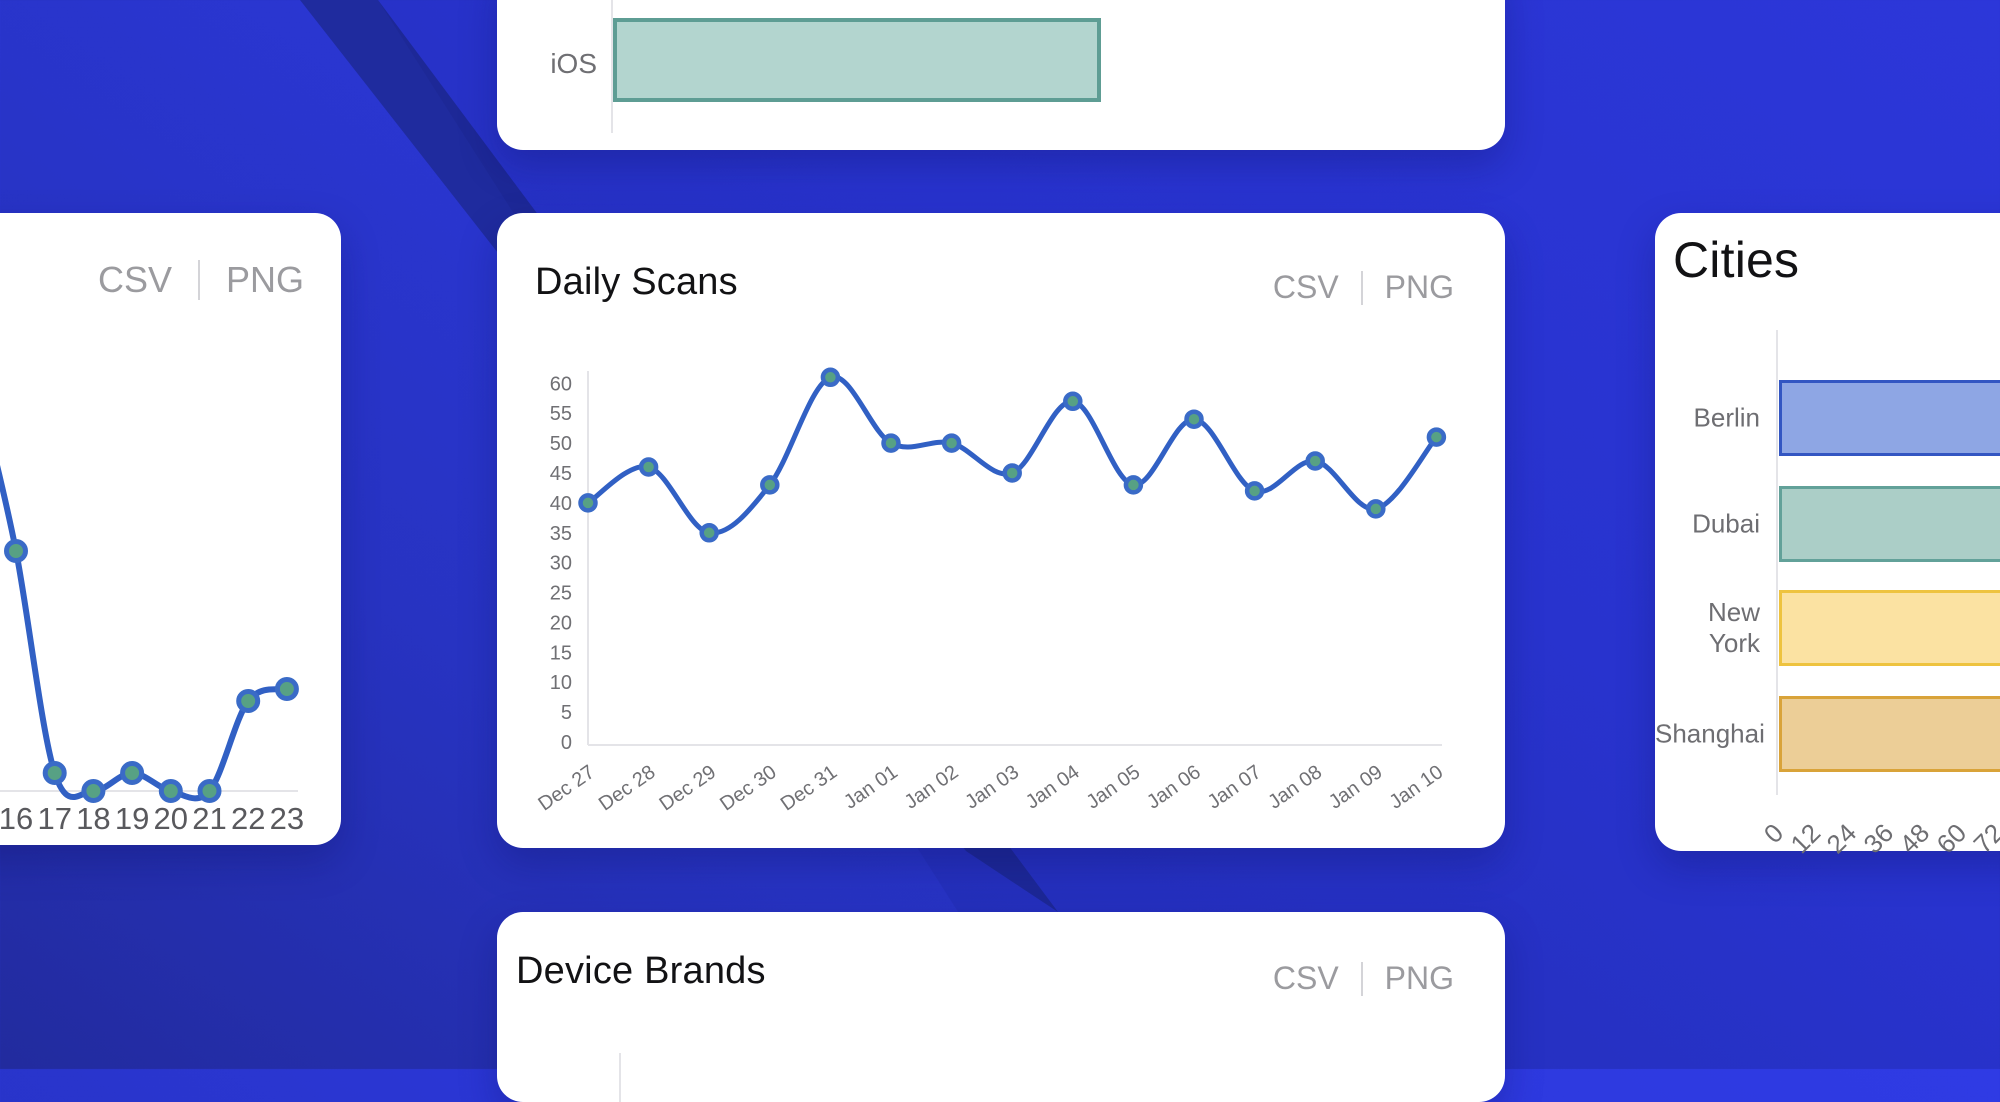 The width and height of the screenshot is (2000, 1102). I want to click on city-bar-new-york, so click(1889, 628).